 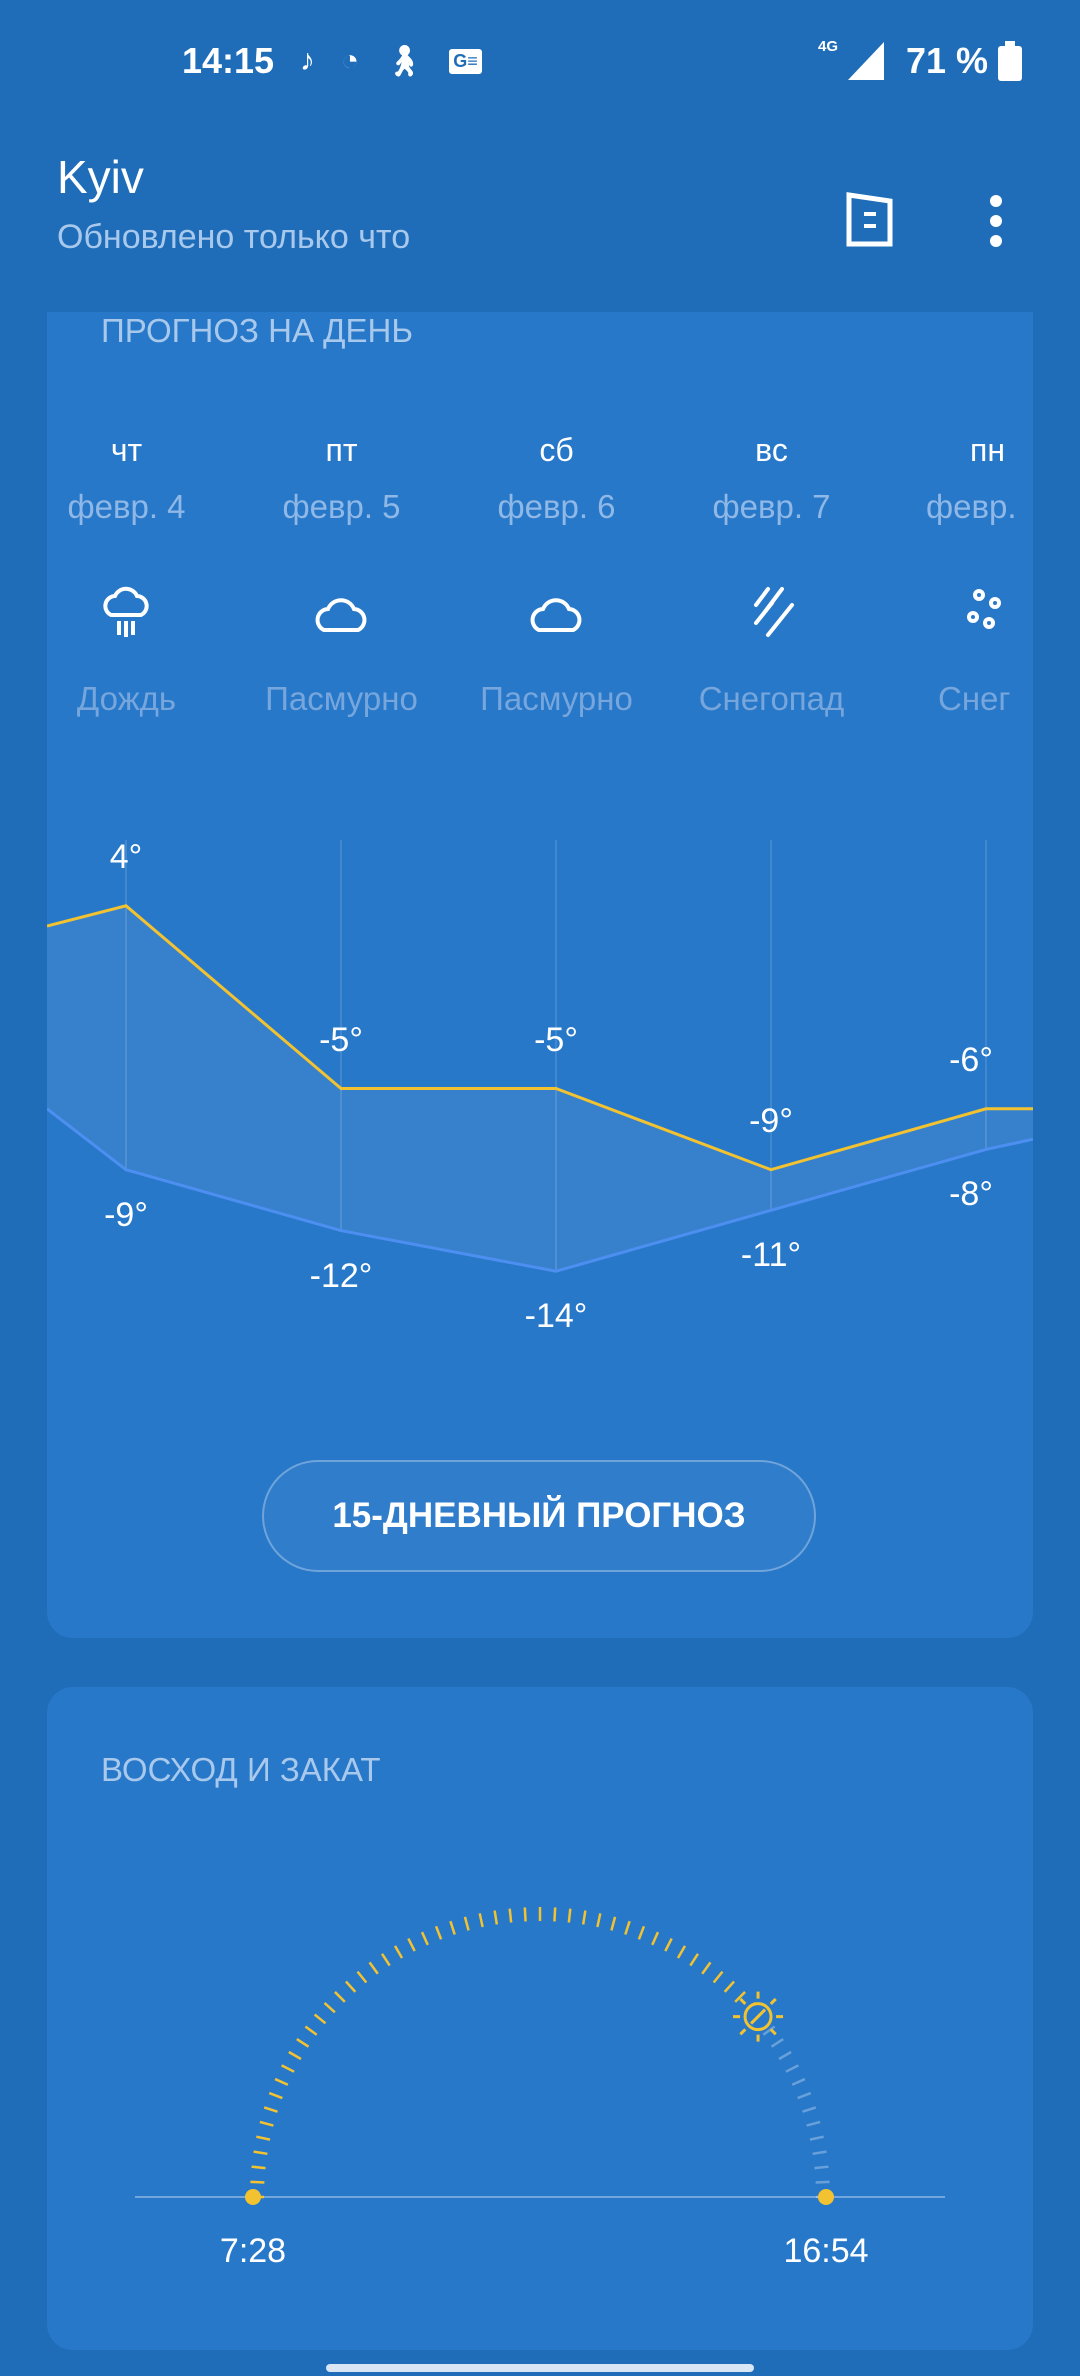 I want to click on network-label: 4G, so click(x=828, y=46).